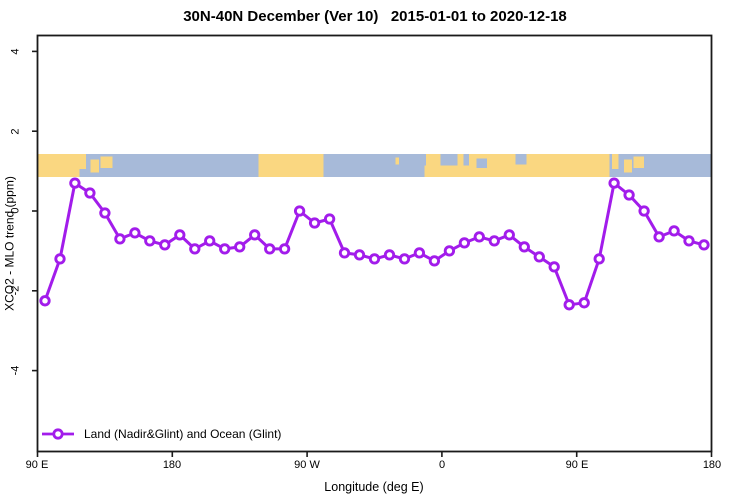  Describe the element at coordinates (58, 434) in the screenshot. I see `legend-marker-icon` at that location.